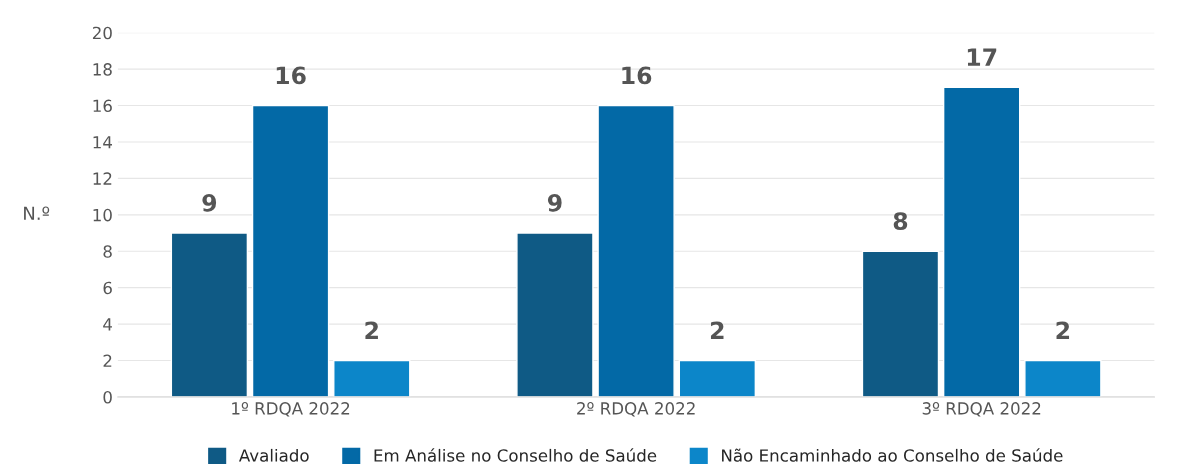 This screenshot has height=467, width=1178. What do you see at coordinates (273, 455) in the screenshot?
I see `legend-label: Avaliado` at bounding box center [273, 455].